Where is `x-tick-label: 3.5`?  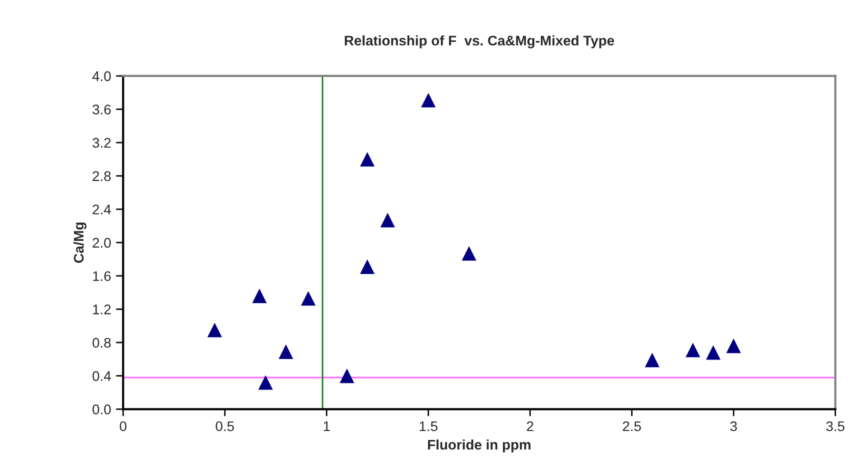
x-tick-label: 3.5 is located at coordinates (835, 426).